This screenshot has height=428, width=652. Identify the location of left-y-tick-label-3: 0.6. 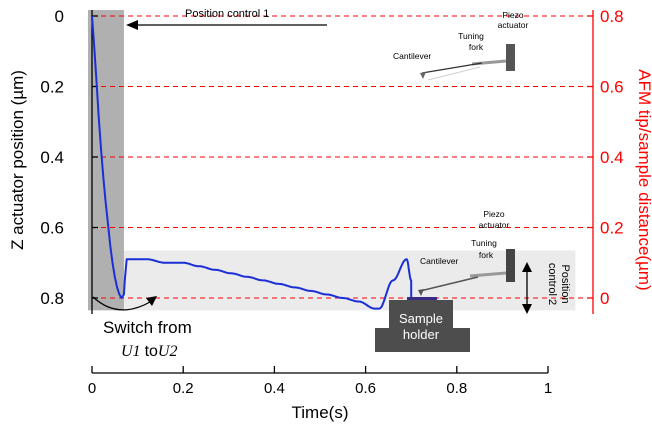
(52, 228).